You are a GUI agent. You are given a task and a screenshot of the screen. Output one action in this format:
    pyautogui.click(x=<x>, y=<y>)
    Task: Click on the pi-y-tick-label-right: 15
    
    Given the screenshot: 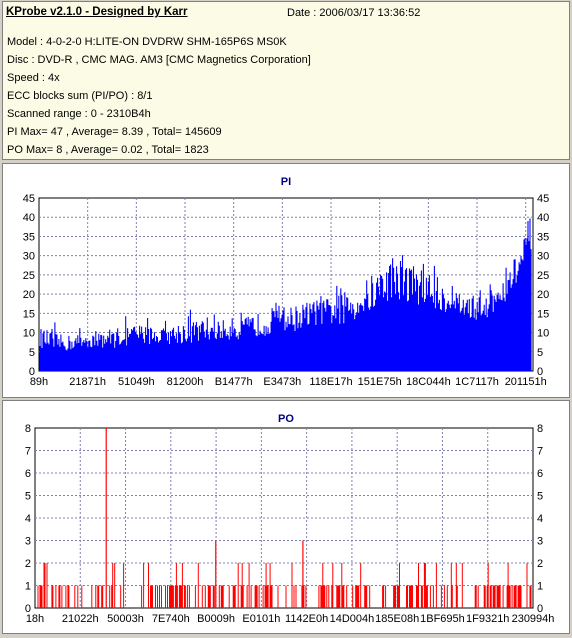 What is the action you would take?
    pyautogui.click(x=543, y=314)
    